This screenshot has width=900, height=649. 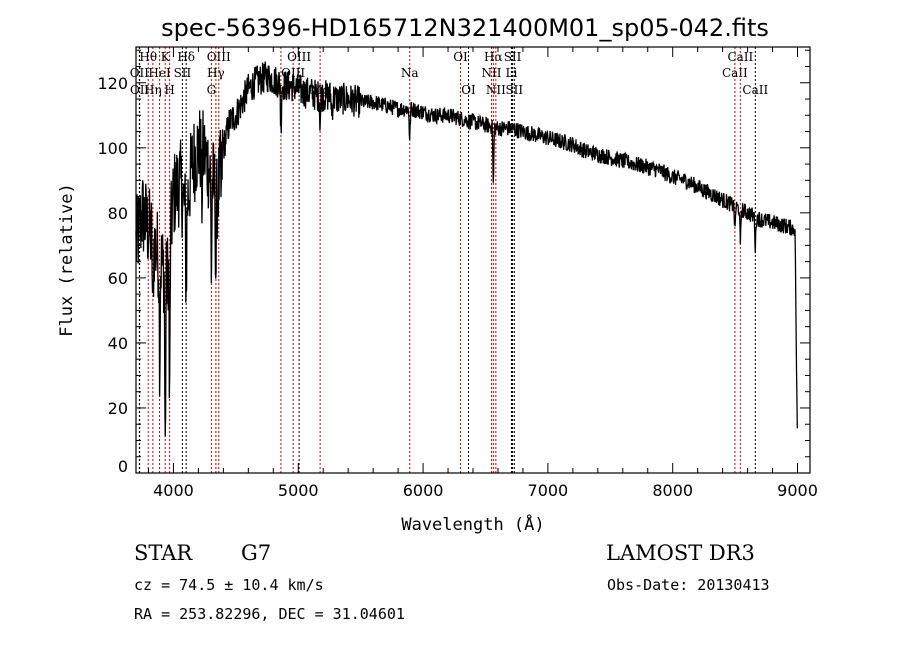 What do you see at coordinates (140, 90) in the screenshot?
I see `spectral-line-label: OII` at bounding box center [140, 90].